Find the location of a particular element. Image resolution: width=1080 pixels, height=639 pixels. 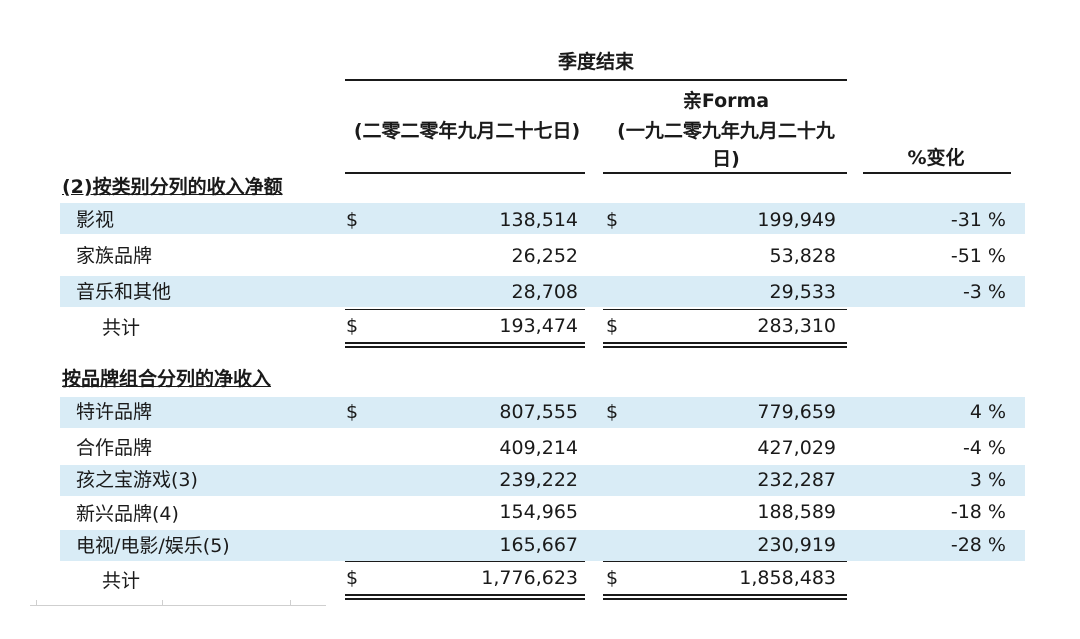

group-title-rule is located at coordinates (596, 80).